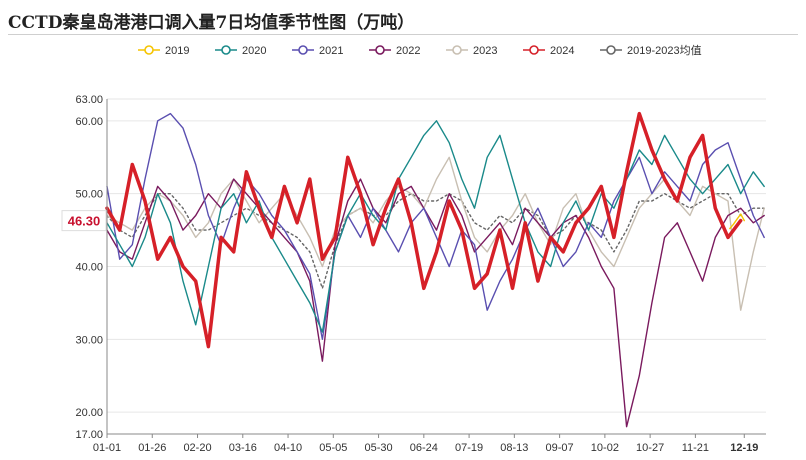 Image resolution: width=806 pixels, height=460 pixels. I want to click on y-tick-label: 17.00, so click(89, 435).